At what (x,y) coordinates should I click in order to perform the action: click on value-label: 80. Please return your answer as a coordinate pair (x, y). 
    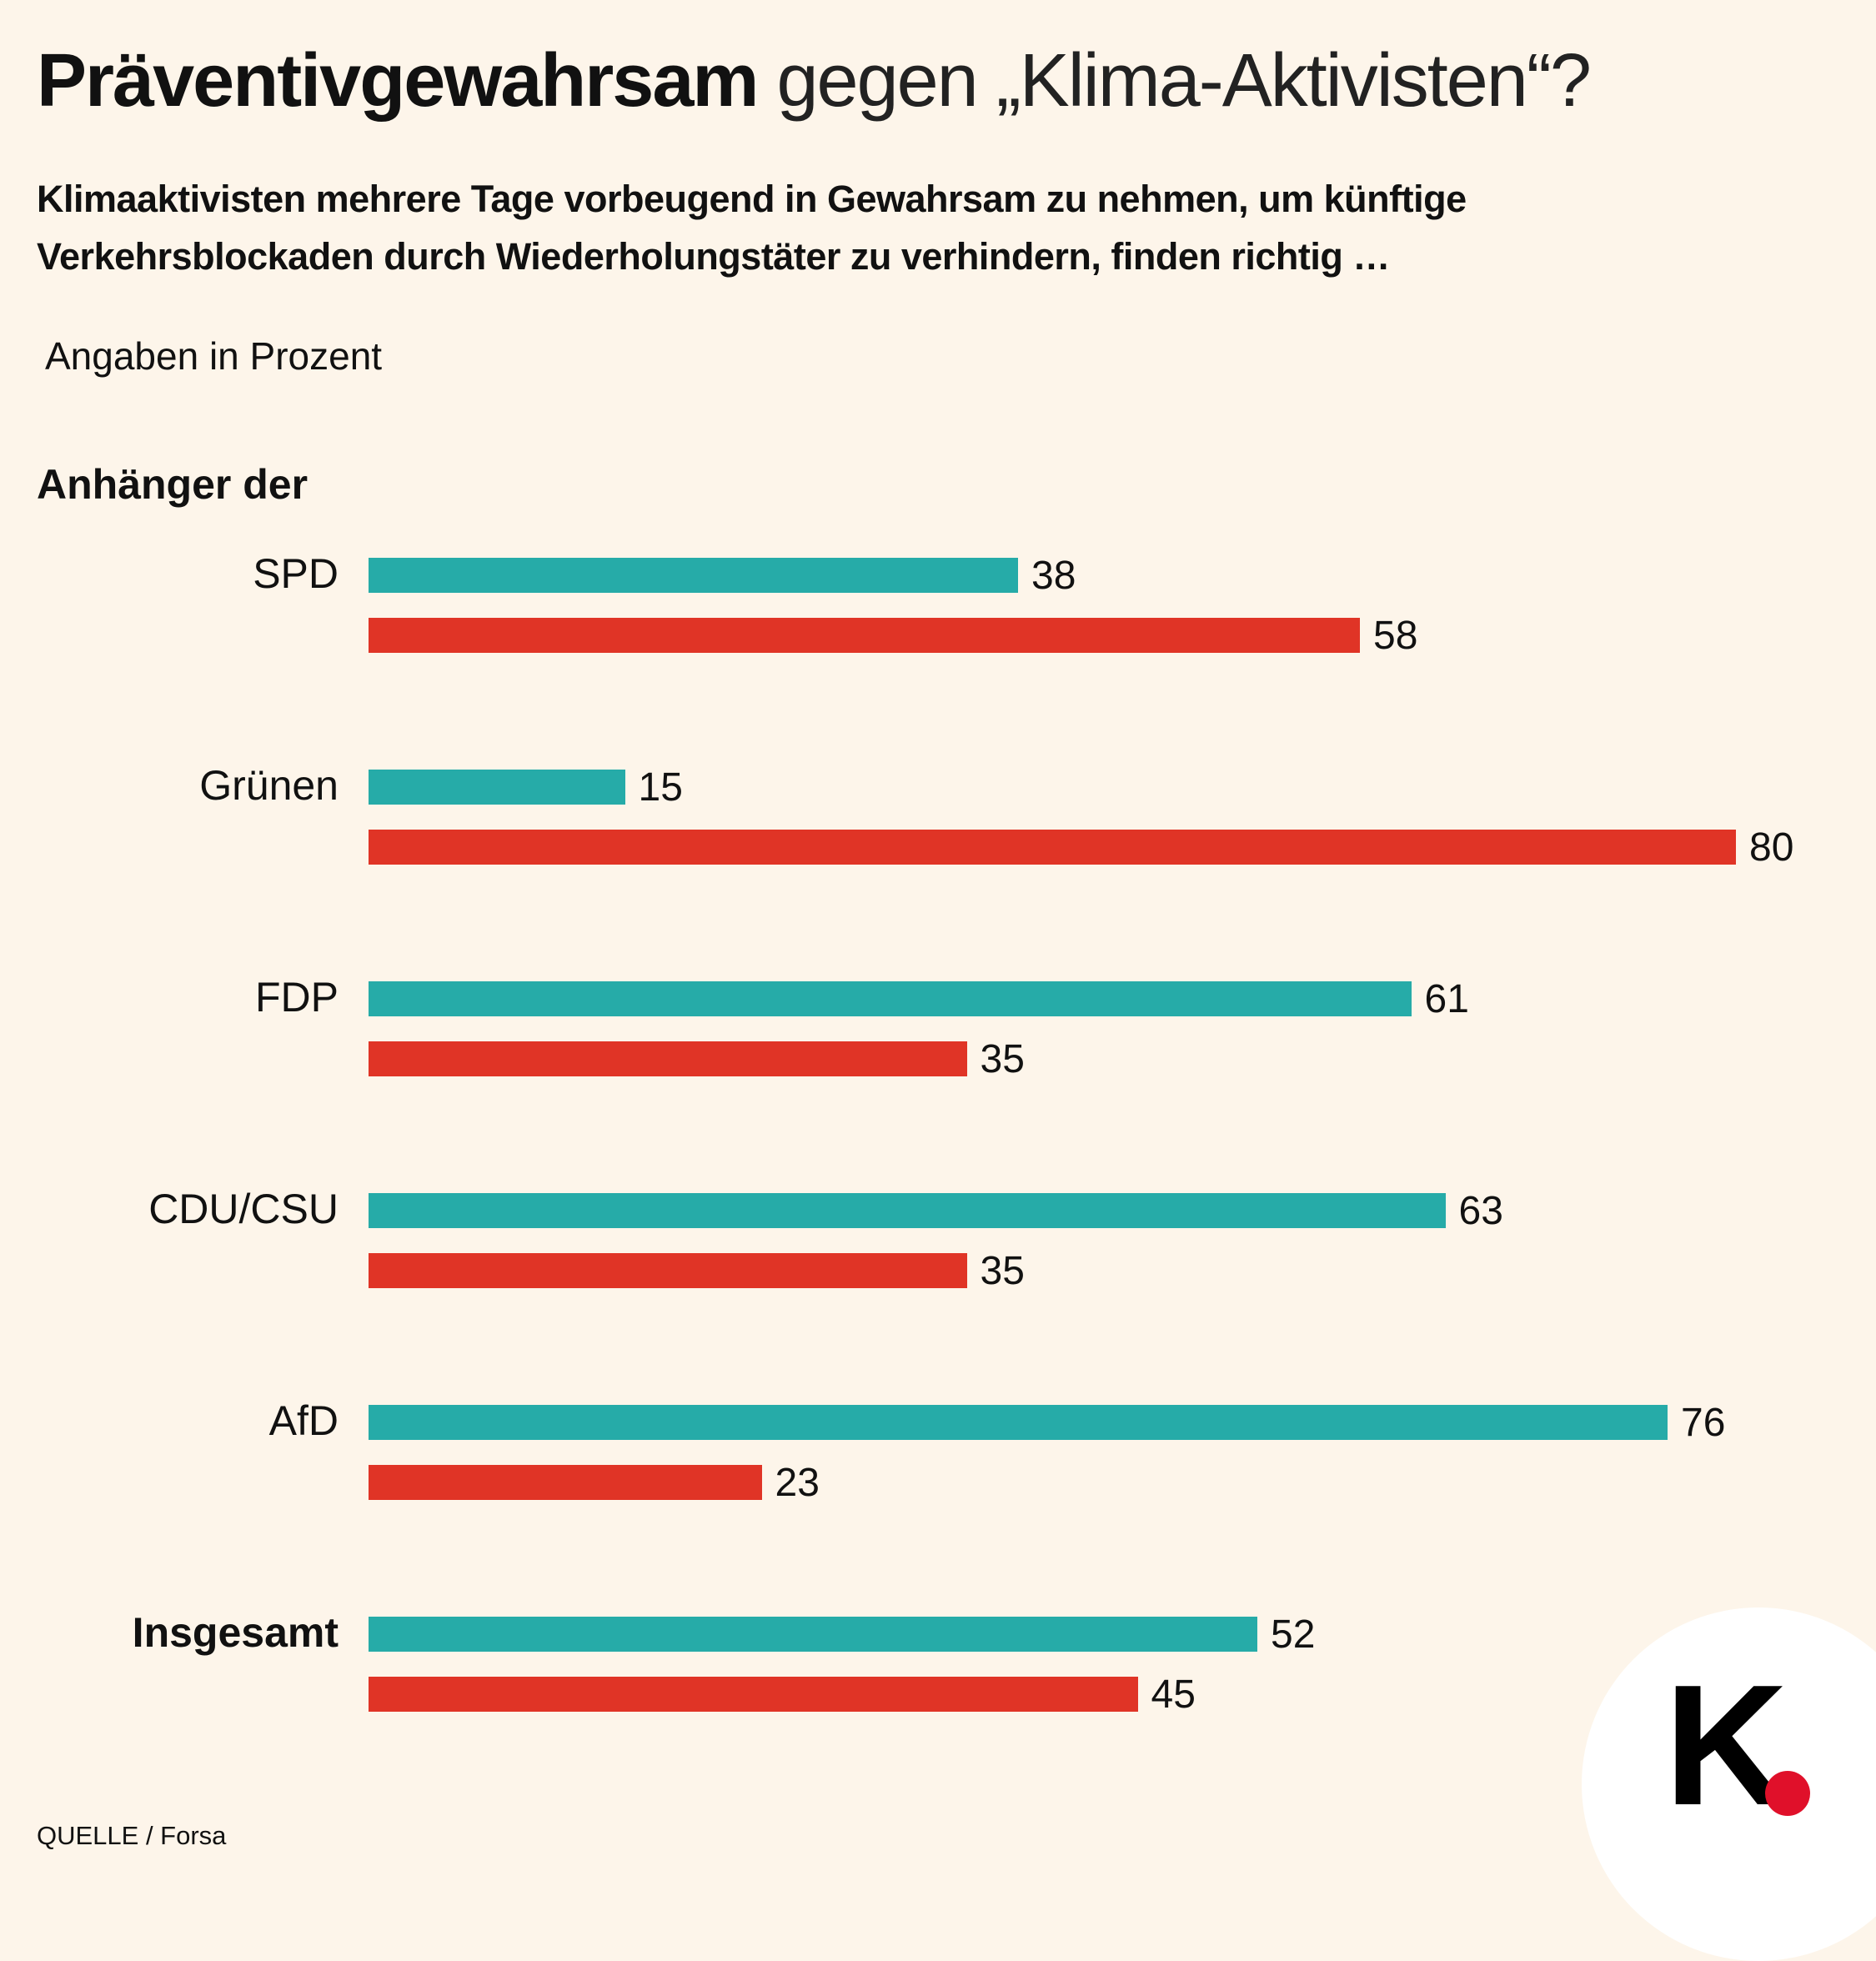
    Looking at the image, I should click on (1771, 847).